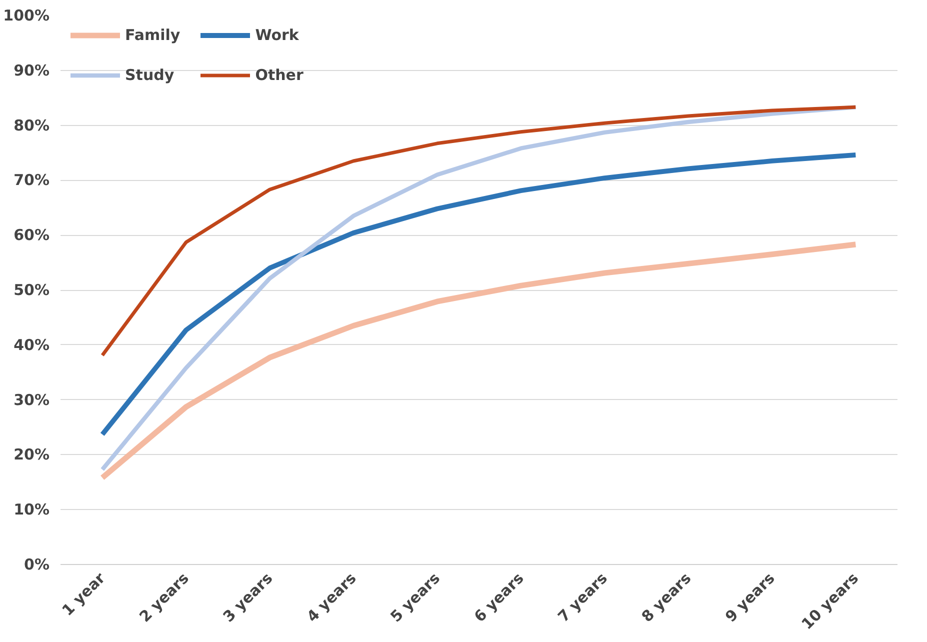  I want to click on y-tick-label: 90%, so click(32, 70).